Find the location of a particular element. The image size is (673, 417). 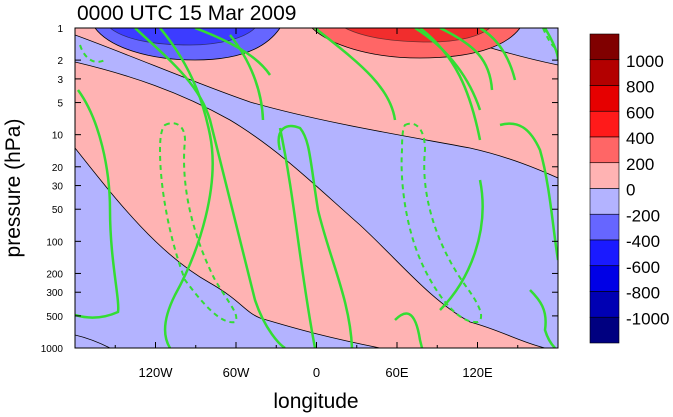

colorbar-label: -200 is located at coordinates (643, 215).